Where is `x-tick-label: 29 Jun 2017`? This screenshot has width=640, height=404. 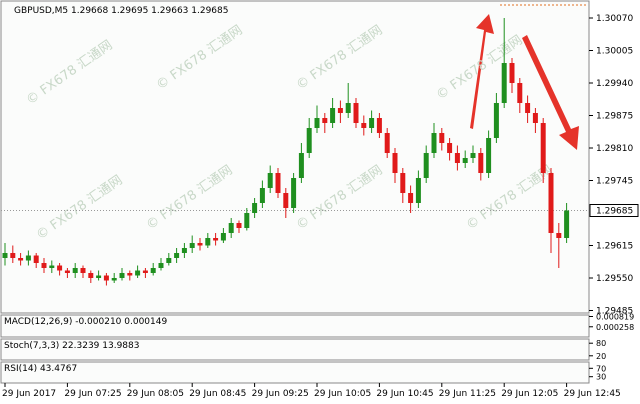 x-tick-label: 29 Jun 2017 is located at coordinates (29, 394).